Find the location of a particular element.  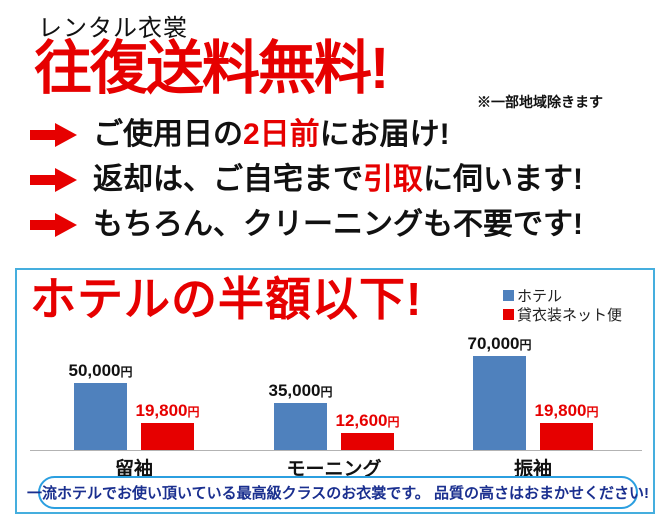

free-shipping-headline: 往復送料無料! is located at coordinates (211, 68).